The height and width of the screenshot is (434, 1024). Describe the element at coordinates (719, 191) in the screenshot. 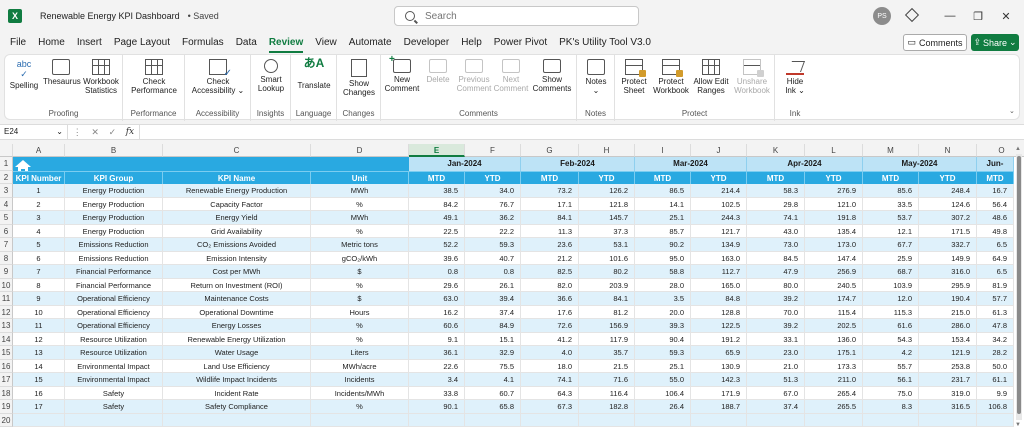

I see `data-cell: 214.4` at that location.